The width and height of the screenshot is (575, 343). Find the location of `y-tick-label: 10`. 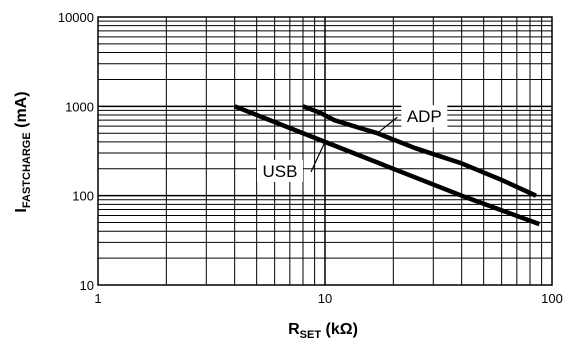

y-tick-label: 10 is located at coordinates (87, 285).